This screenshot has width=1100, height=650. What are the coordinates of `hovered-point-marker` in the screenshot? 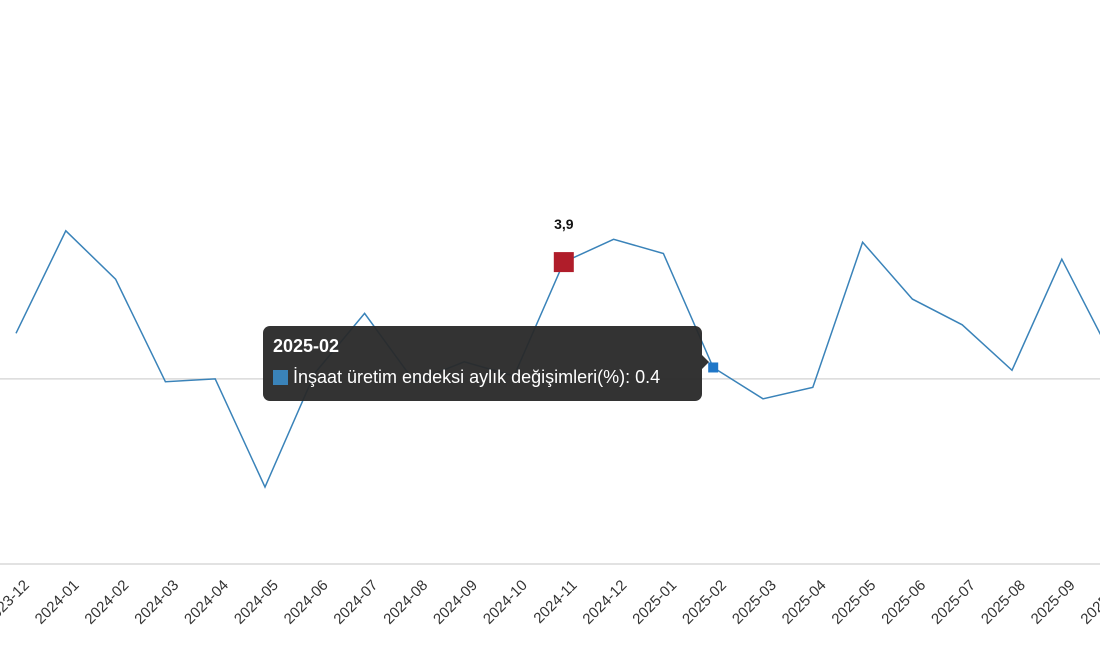 It's located at (713, 367).